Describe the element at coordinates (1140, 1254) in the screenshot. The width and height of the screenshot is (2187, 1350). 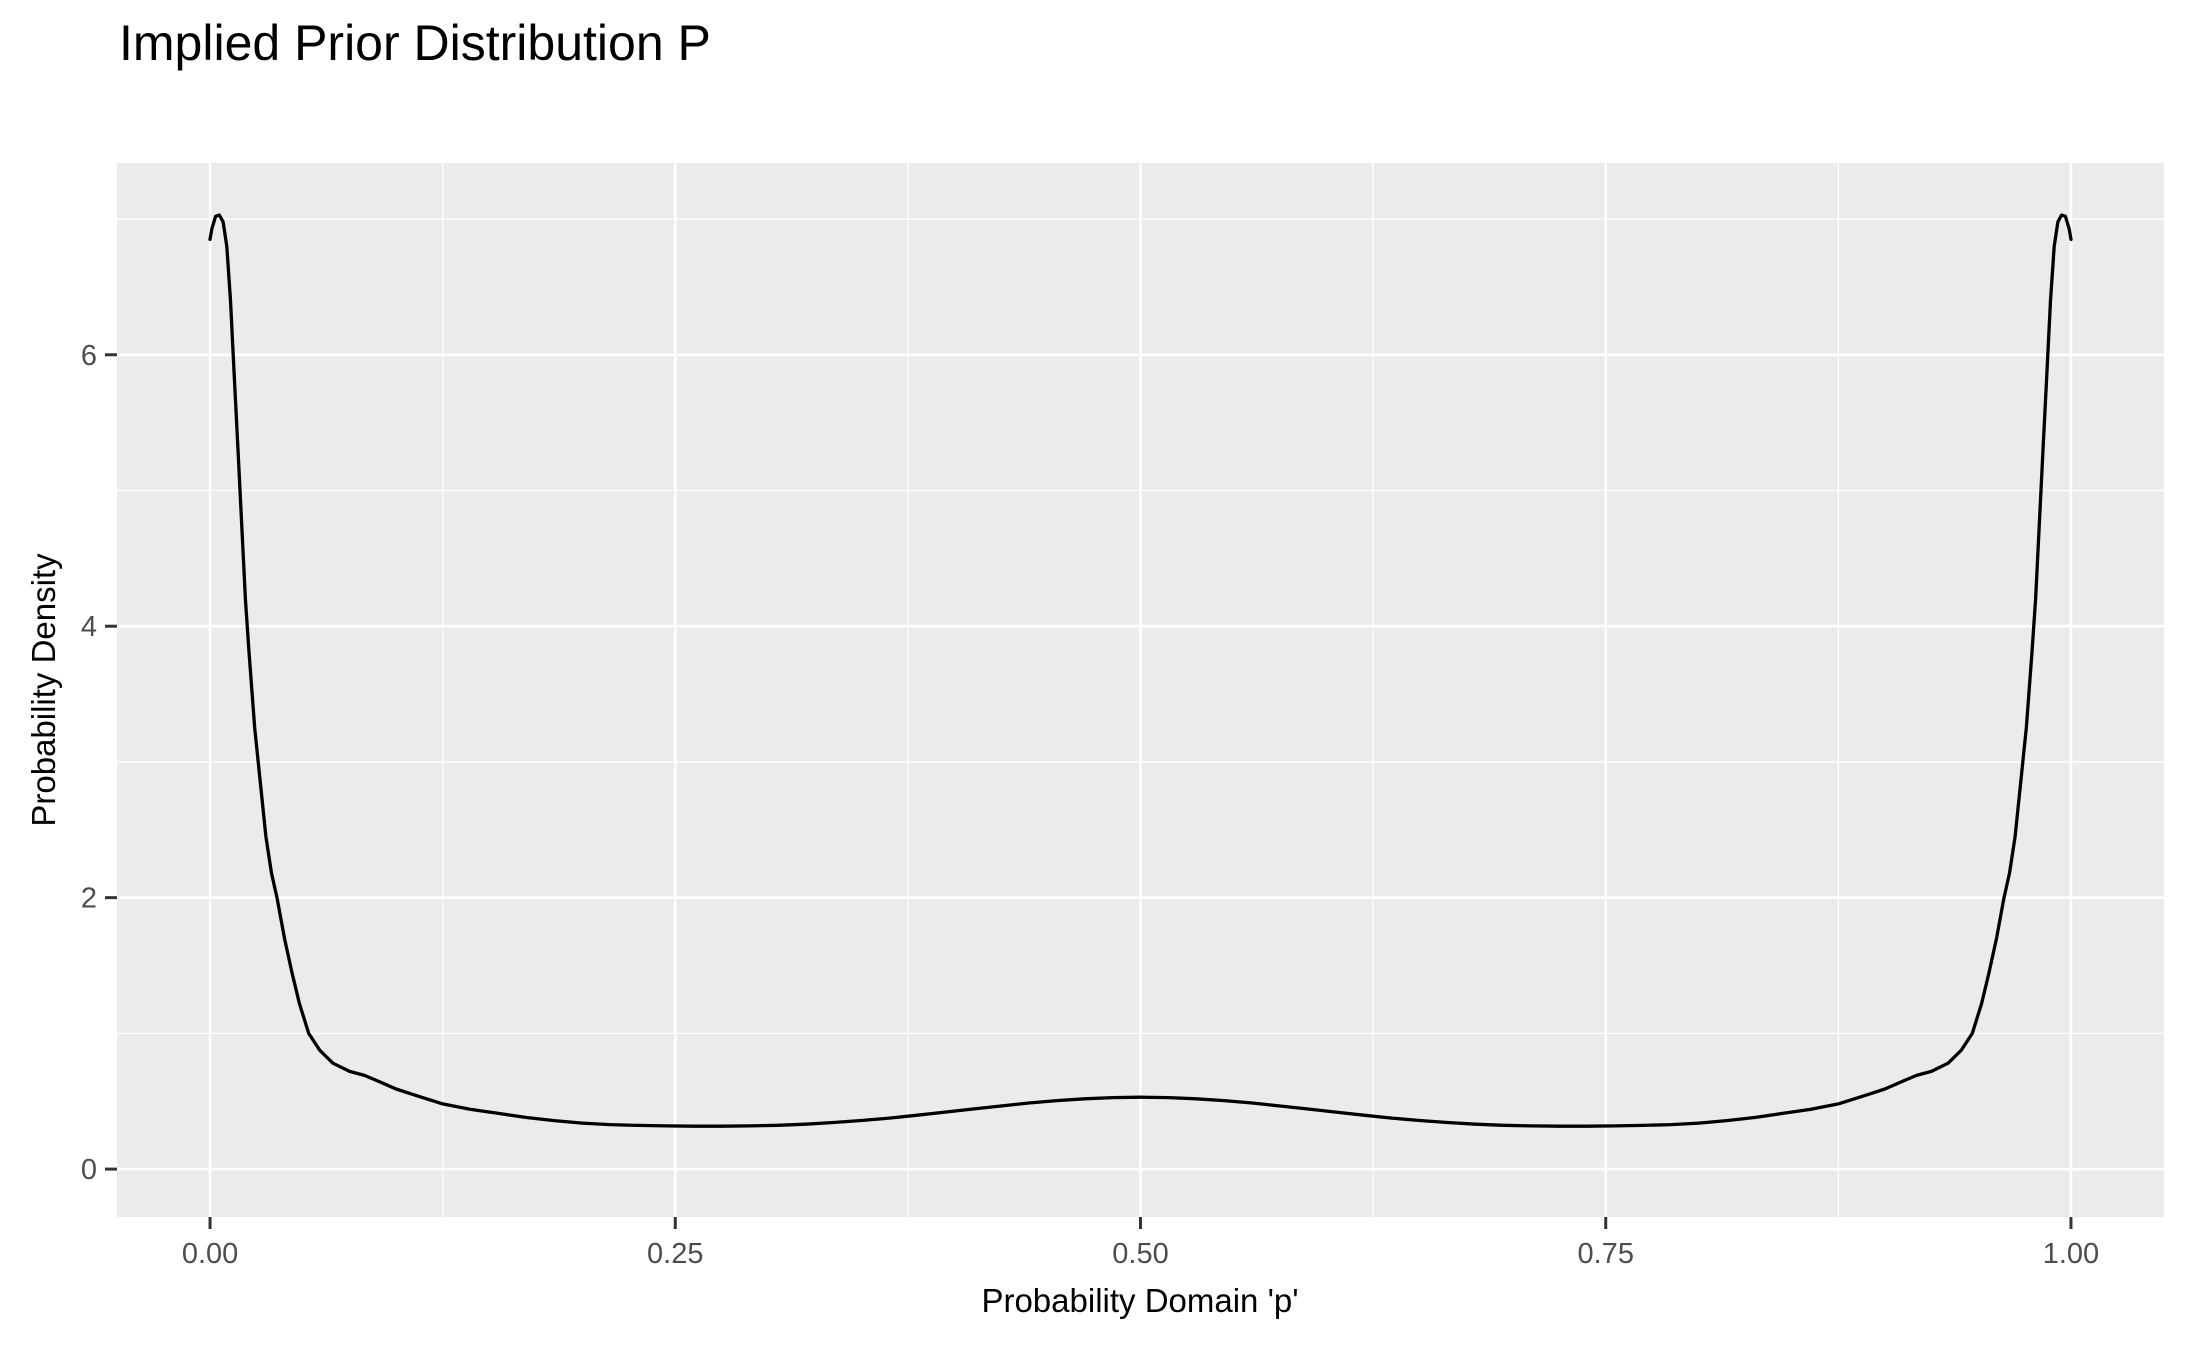
I see `x-tick-label: 0.50` at that location.